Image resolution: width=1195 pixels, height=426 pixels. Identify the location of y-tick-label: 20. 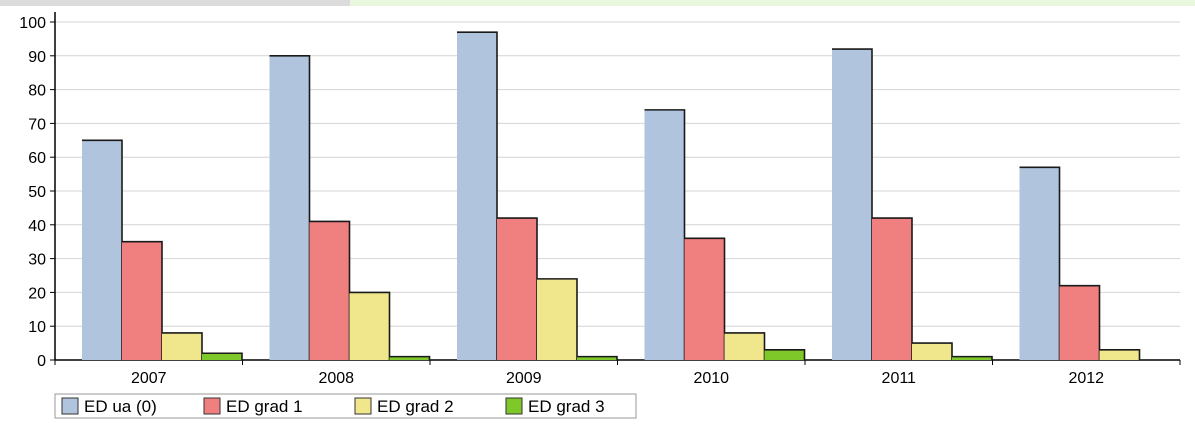
(37, 293).